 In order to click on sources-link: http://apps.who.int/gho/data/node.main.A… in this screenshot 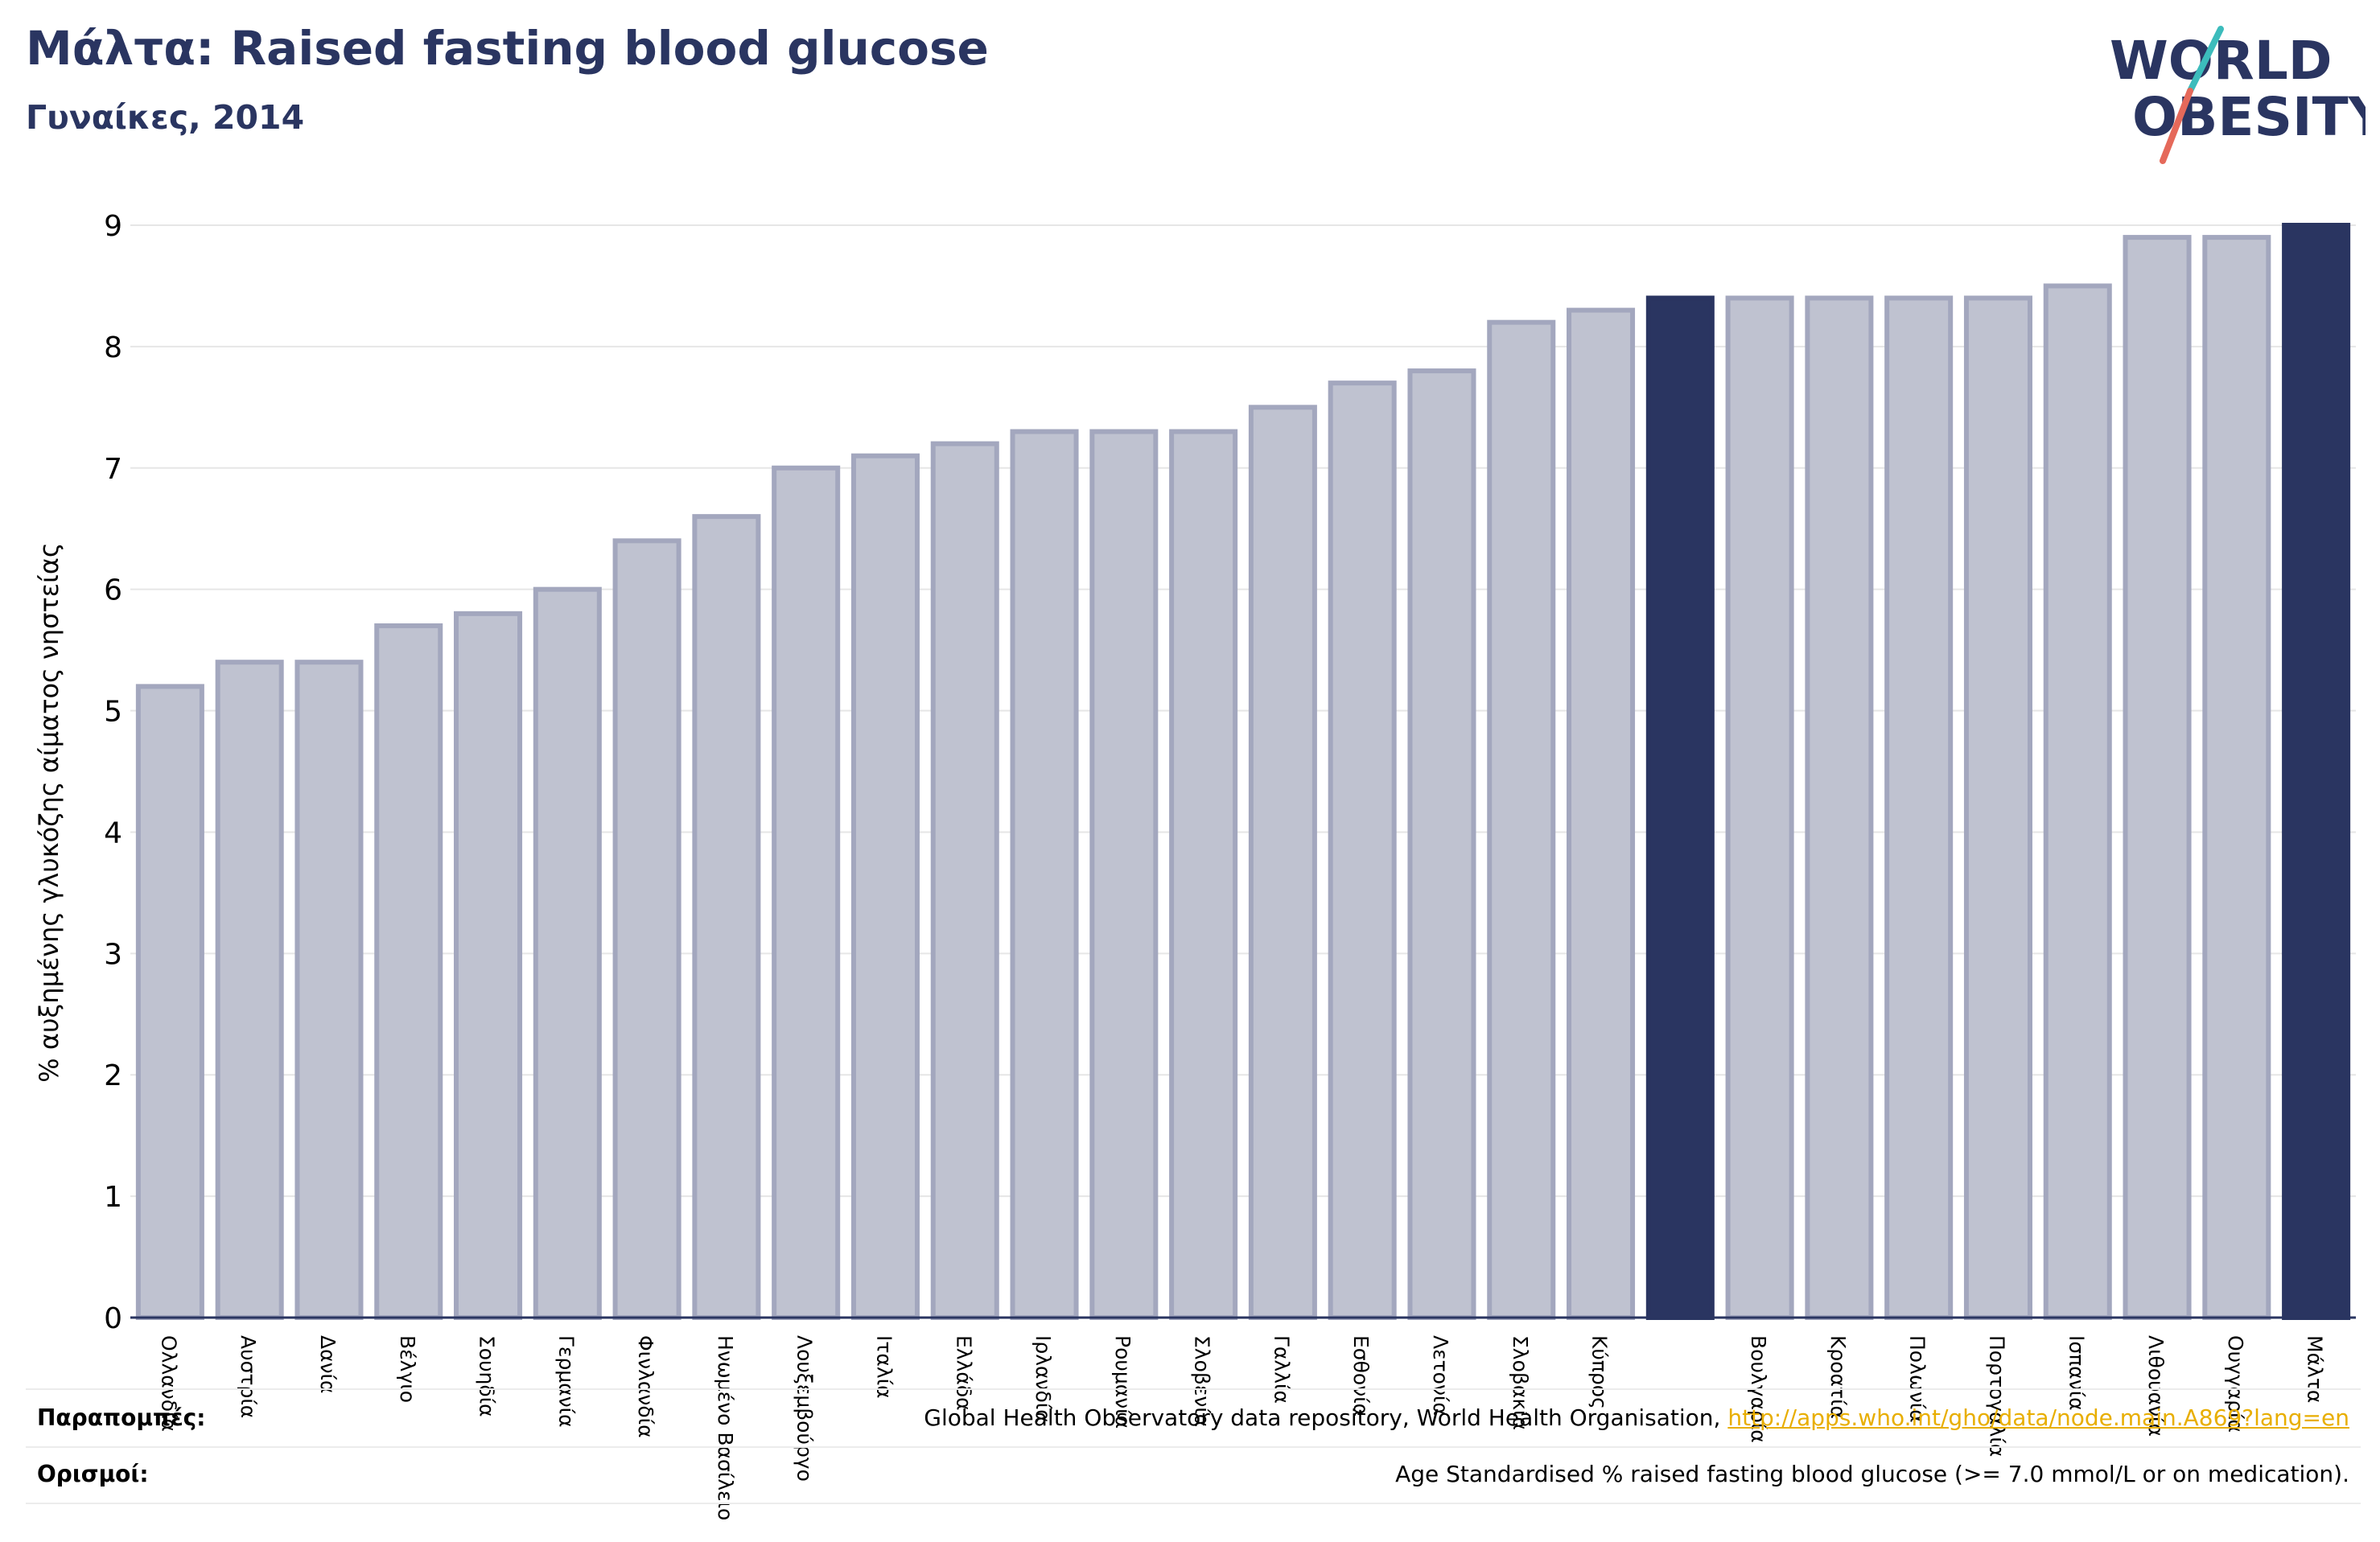, I will do `click(2038, 1417)`.